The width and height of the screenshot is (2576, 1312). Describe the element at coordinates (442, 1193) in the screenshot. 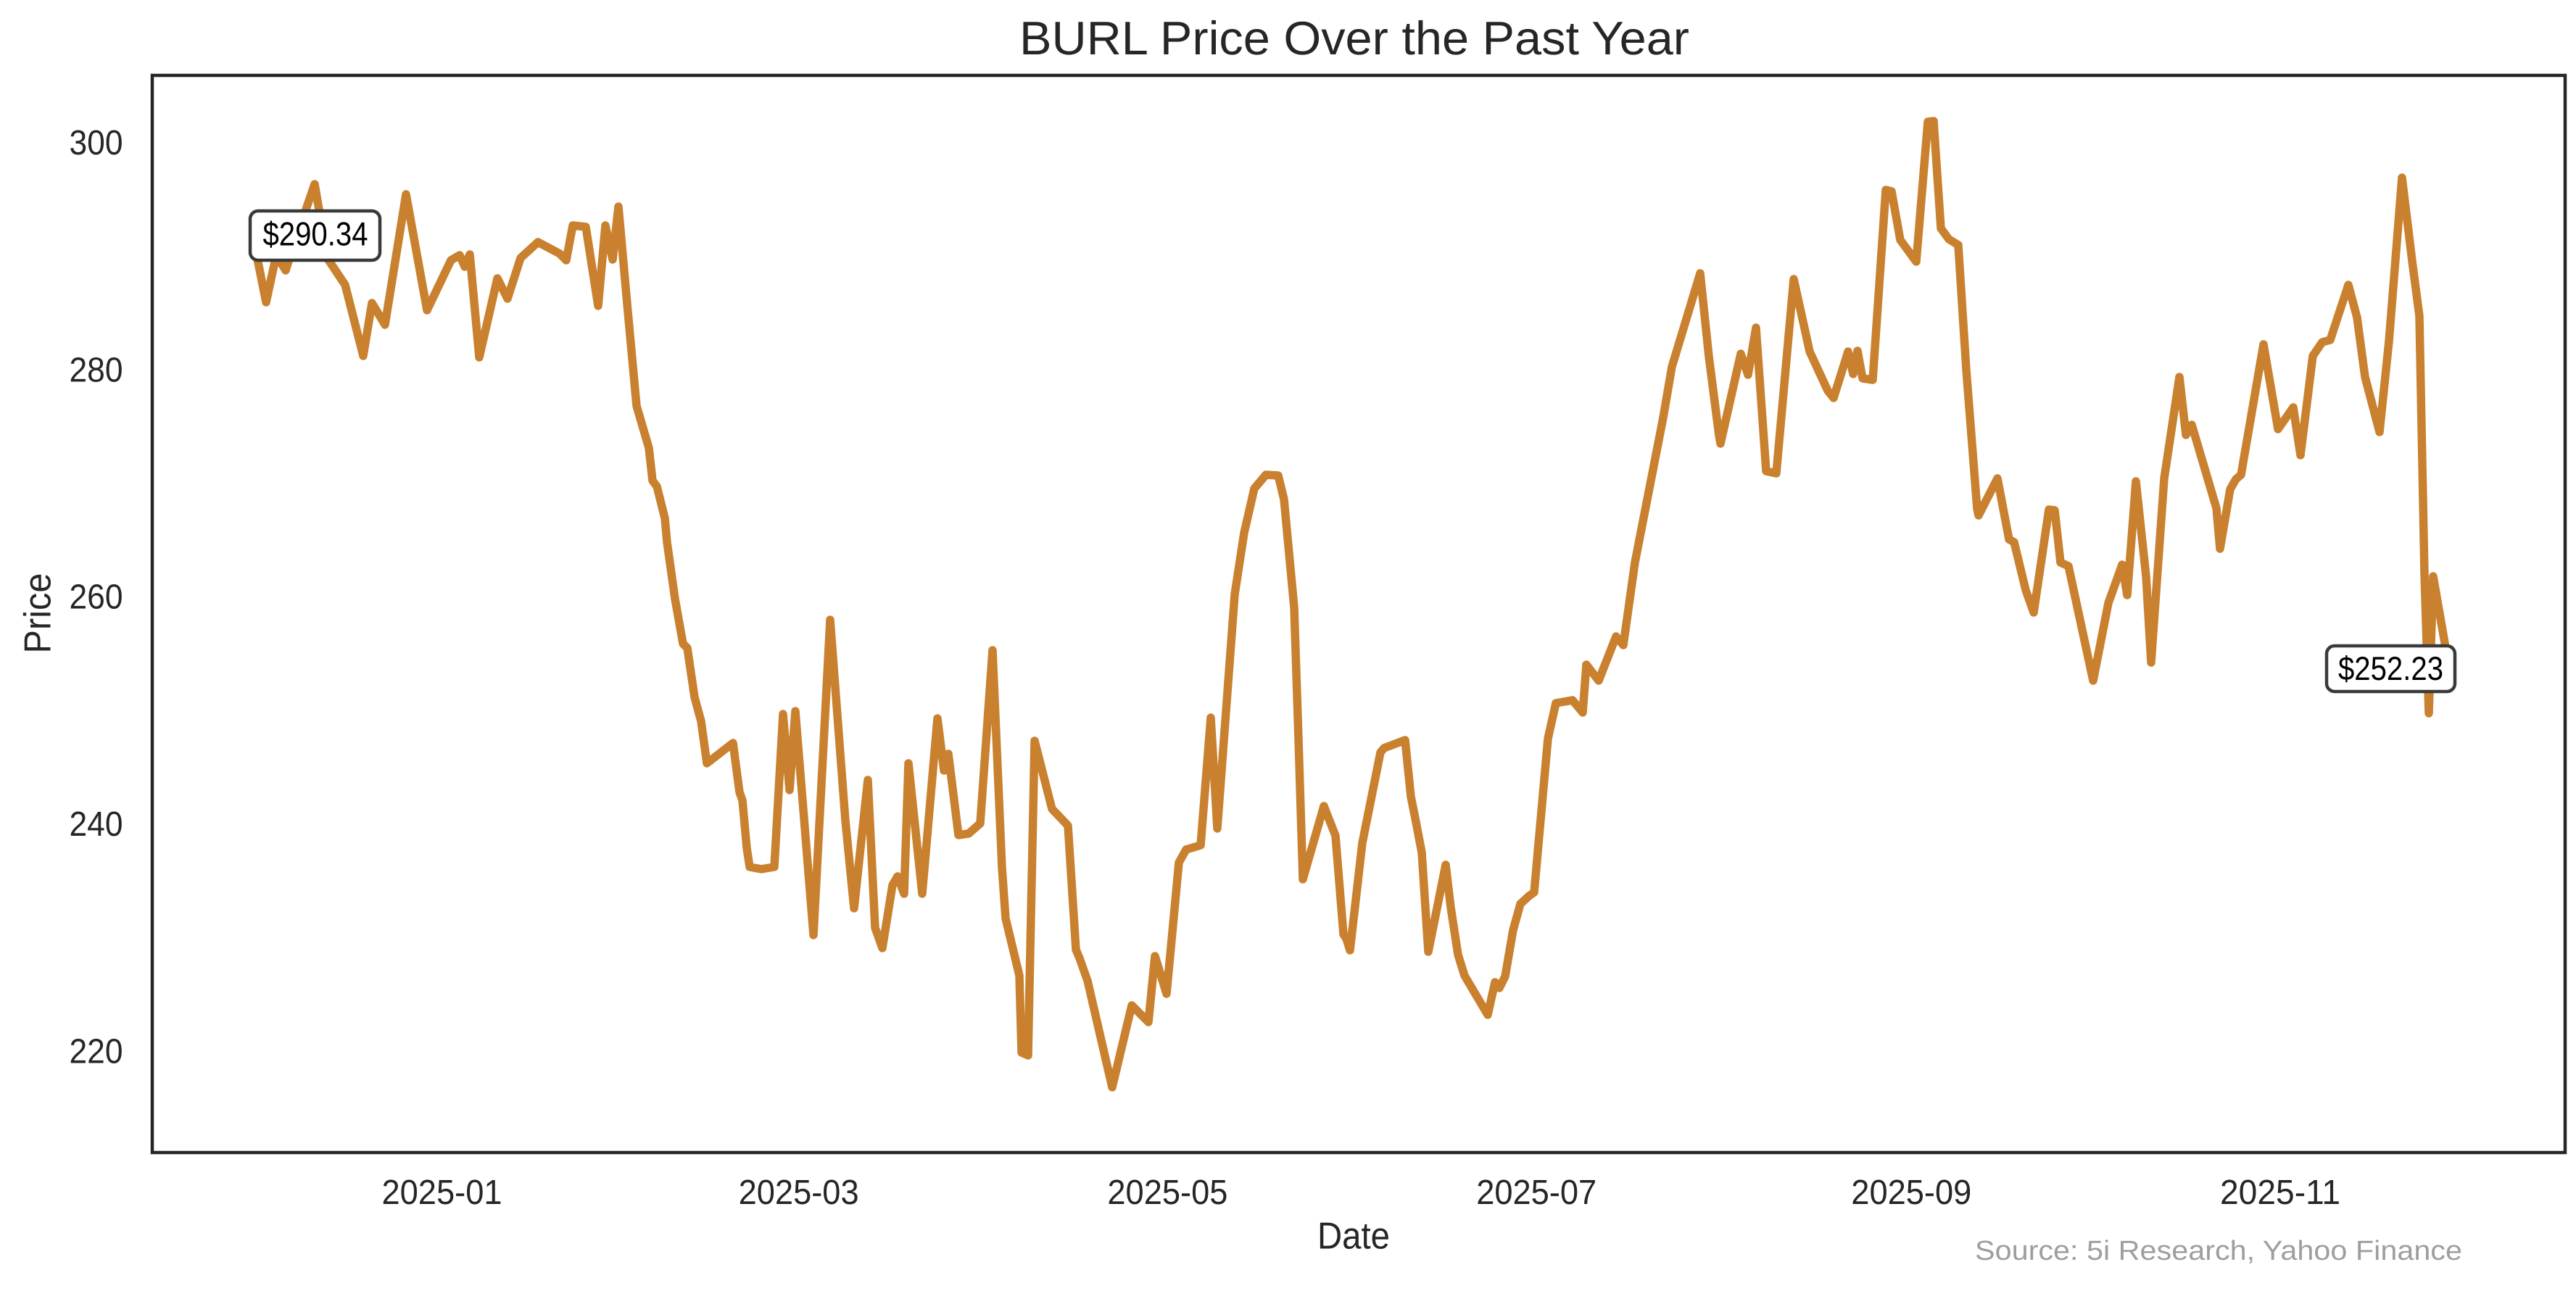

I see `svg-text: 2025-01` at that location.